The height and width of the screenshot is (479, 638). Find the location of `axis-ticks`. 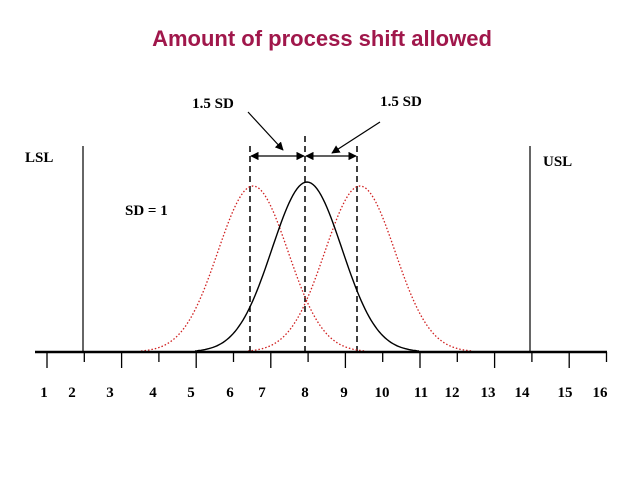

axis-ticks is located at coordinates (327, 360).